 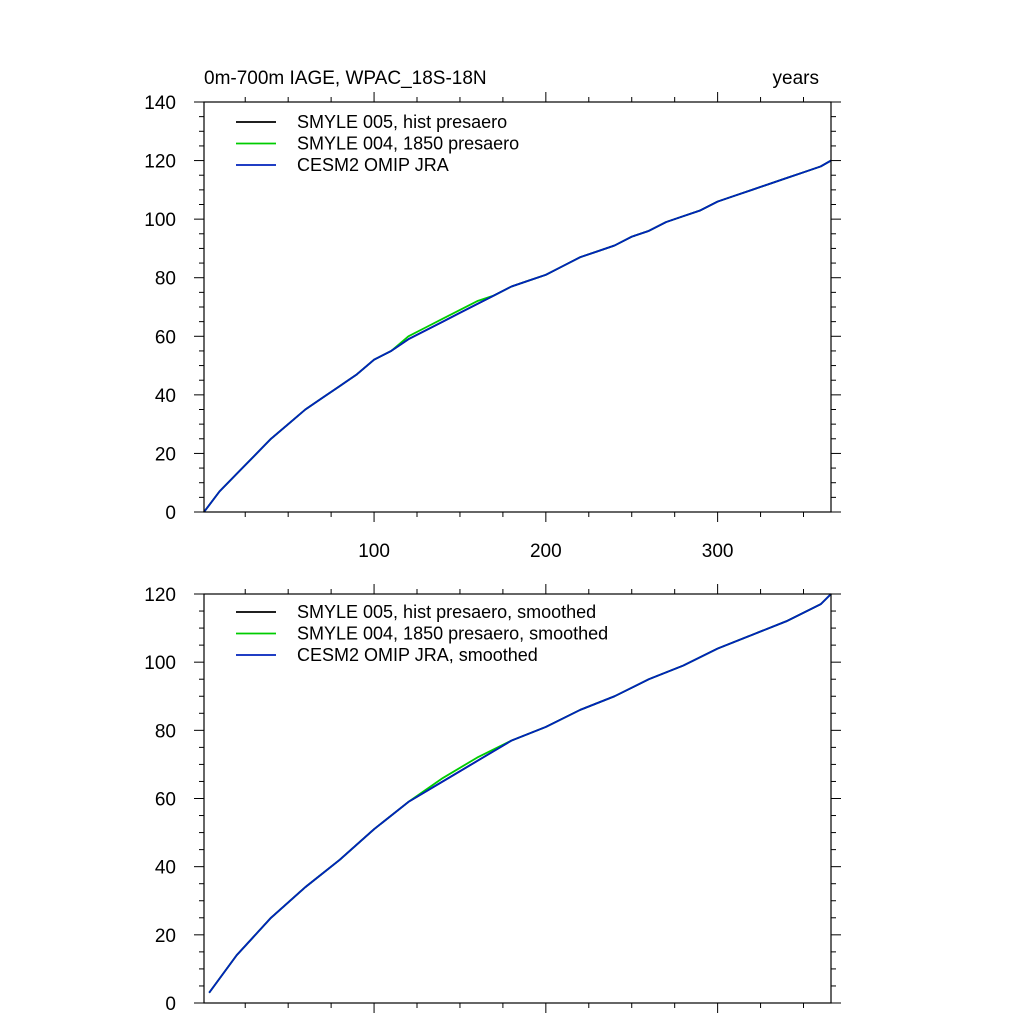 I want to click on x-tick-label: 300, so click(x=718, y=551).